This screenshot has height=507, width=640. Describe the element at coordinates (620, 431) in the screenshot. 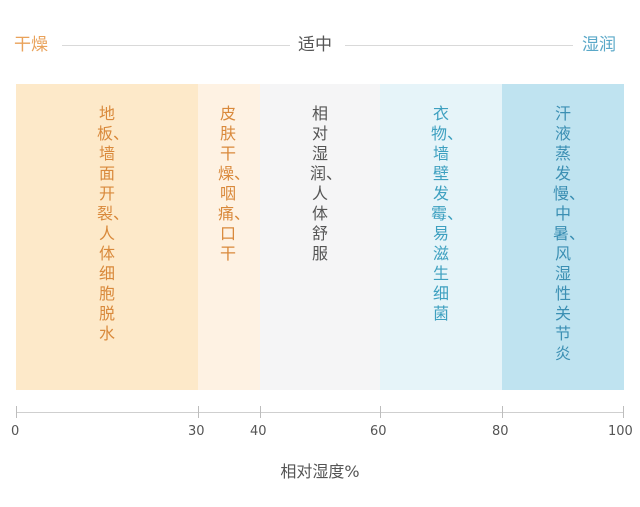

I see `tick-label-100: 100` at that location.